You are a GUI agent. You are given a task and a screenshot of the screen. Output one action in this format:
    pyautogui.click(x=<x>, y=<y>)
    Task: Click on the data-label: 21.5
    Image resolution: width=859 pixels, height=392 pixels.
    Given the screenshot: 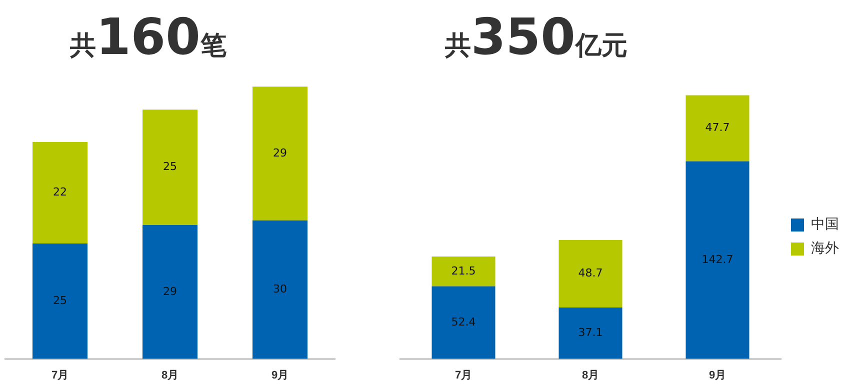 What is the action you would take?
    pyautogui.click(x=463, y=271)
    